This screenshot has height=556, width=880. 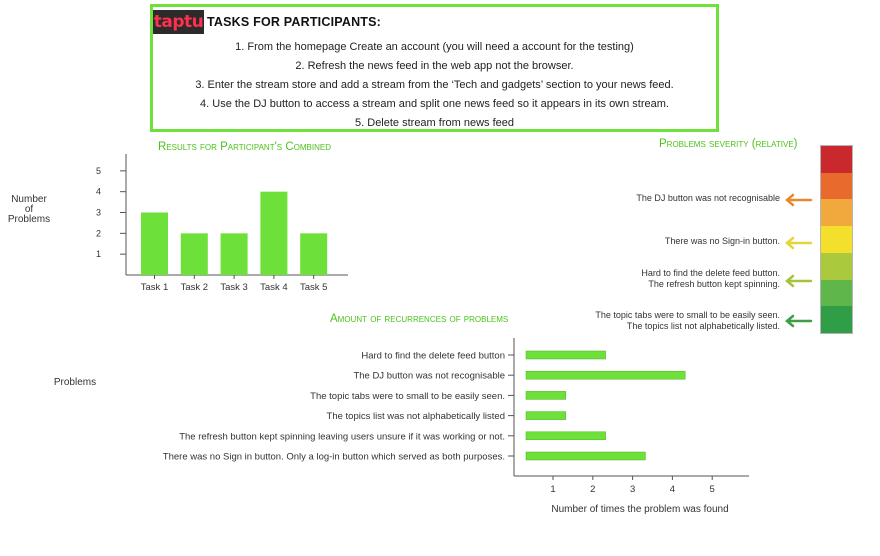 I want to click on severity-note-line: There was no Sign-in button., so click(x=722, y=241).